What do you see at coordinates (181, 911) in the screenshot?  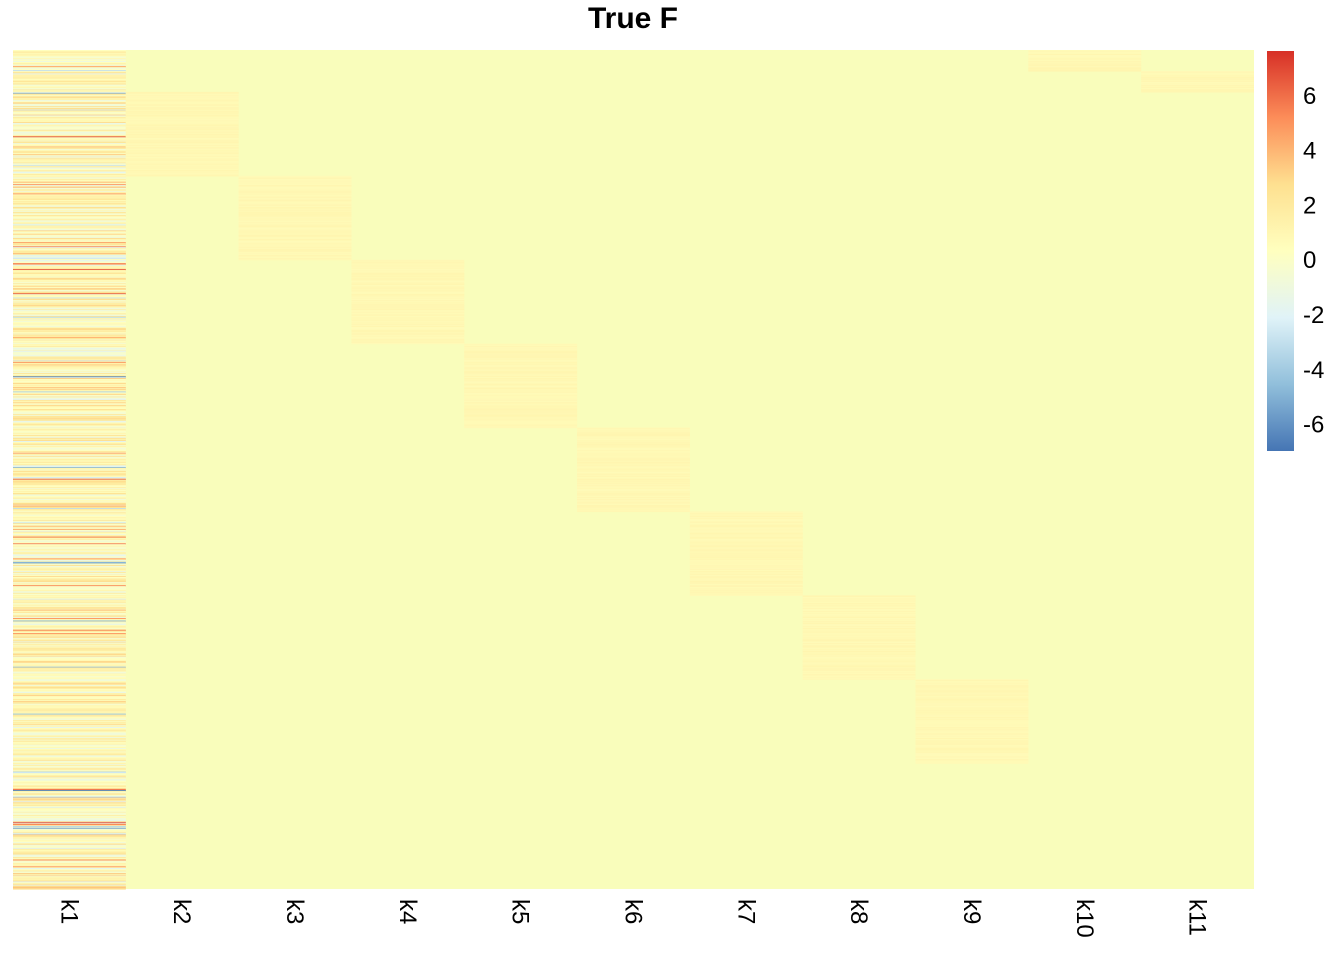 I see `x-tick-label-k2: k2` at bounding box center [181, 911].